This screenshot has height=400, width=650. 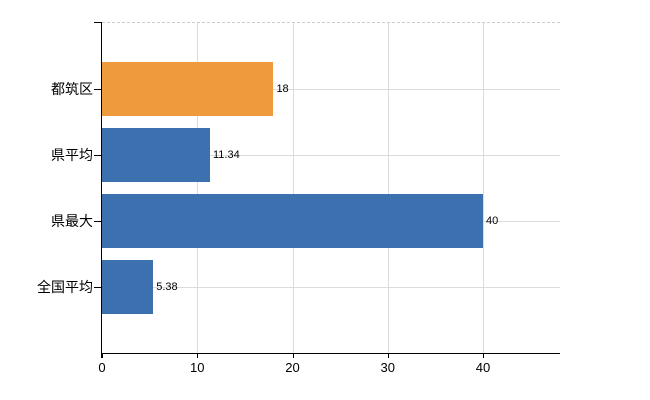 I want to click on bar-value-label: 5.38, so click(x=167, y=287).